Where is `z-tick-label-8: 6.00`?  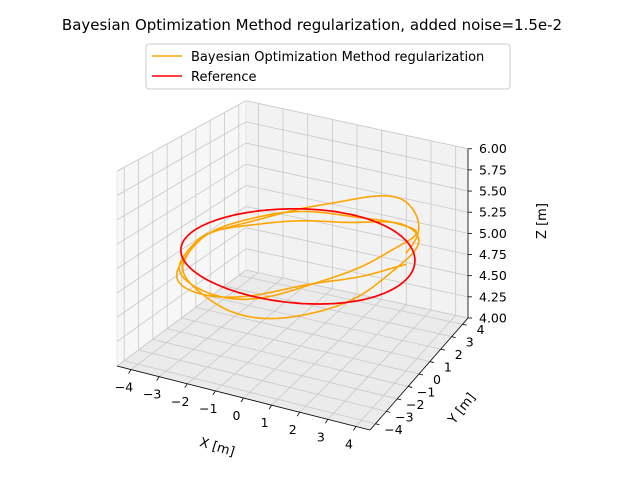
z-tick-label-8: 6.00 is located at coordinates (493, 148).